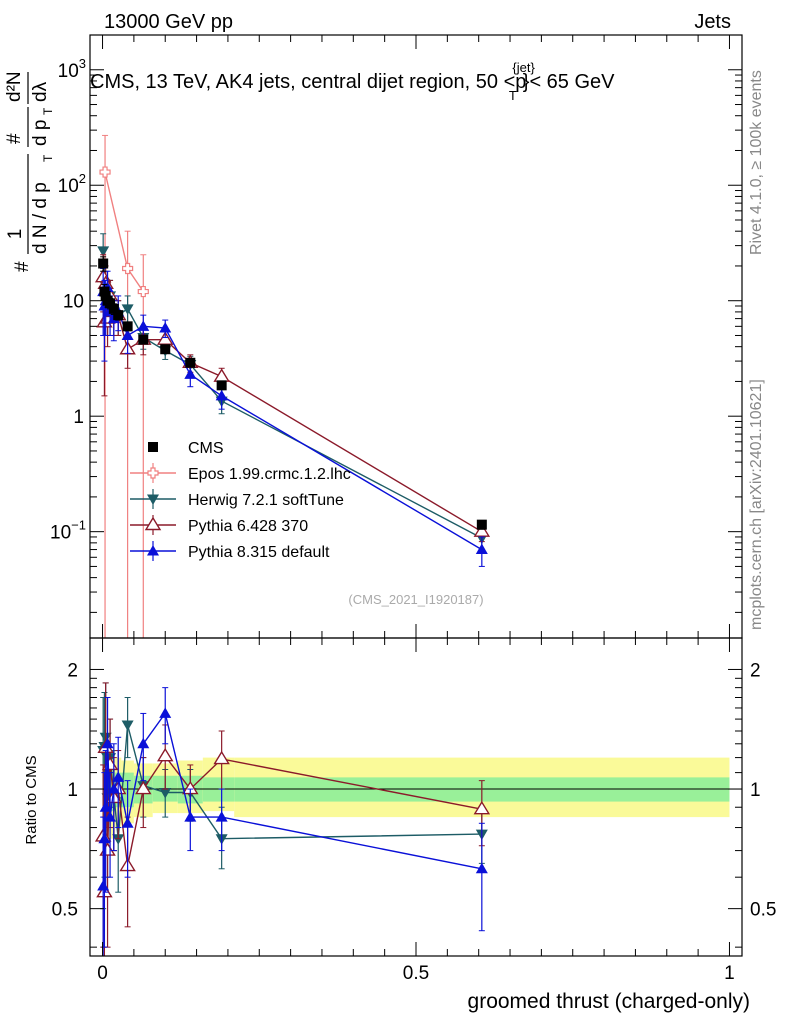 This screenshot has width=786, height=1024. What do you see at coordinates (712, 22) in the screenshot?
I see `jets-label: Jets` at bounding box center [712, 22].